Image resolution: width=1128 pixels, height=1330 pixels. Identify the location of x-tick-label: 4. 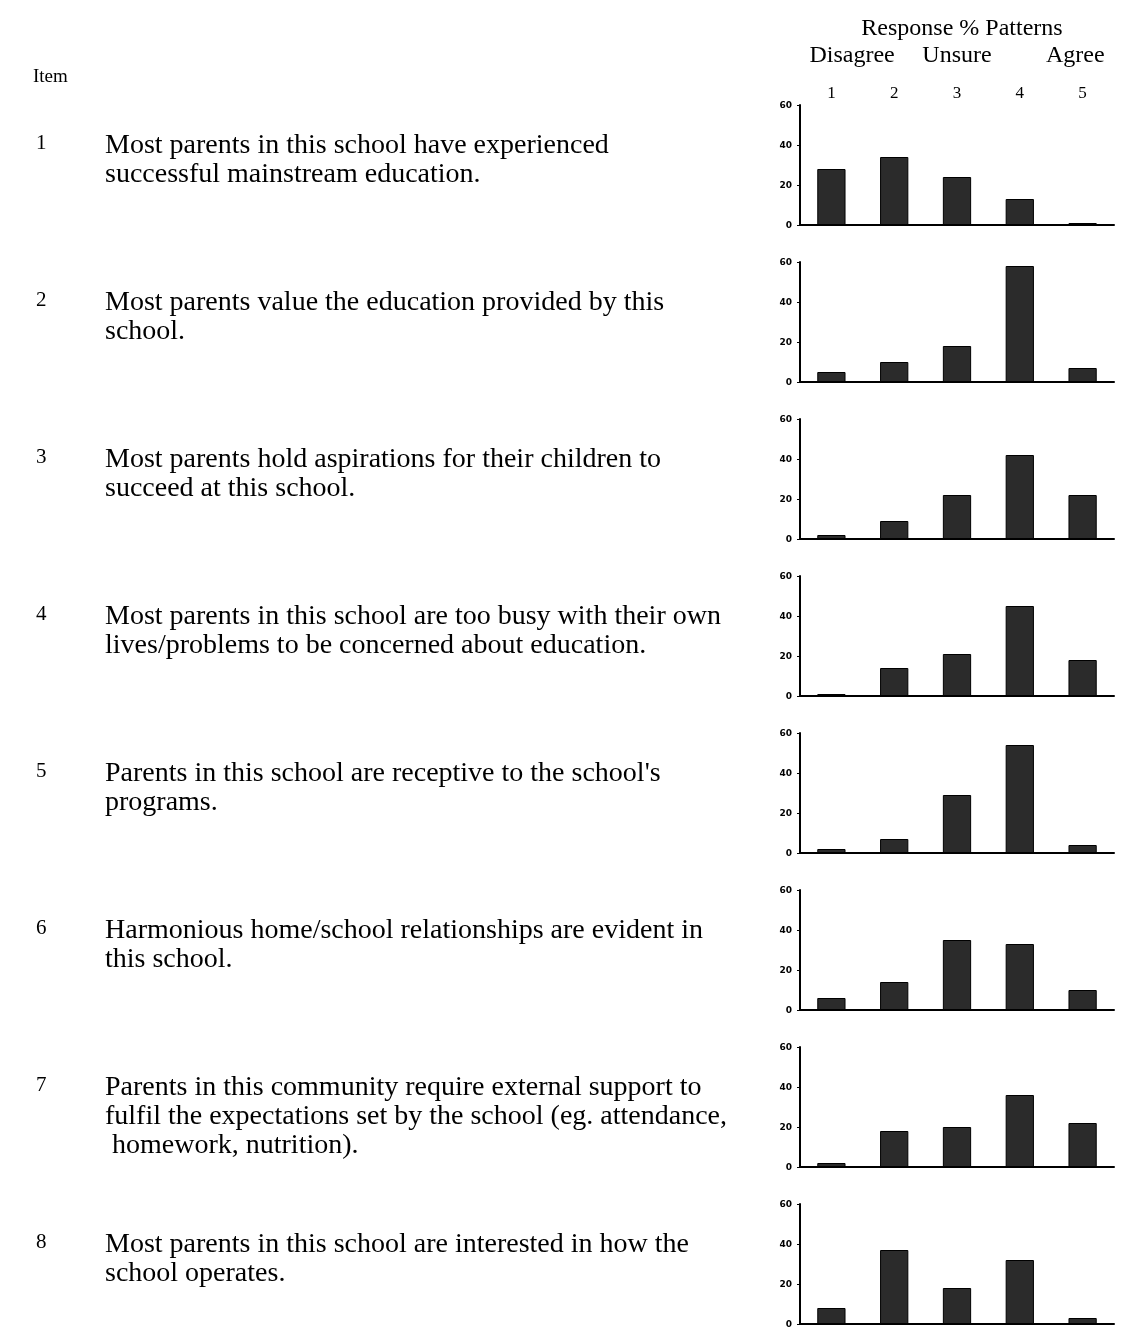
(1020, 92).